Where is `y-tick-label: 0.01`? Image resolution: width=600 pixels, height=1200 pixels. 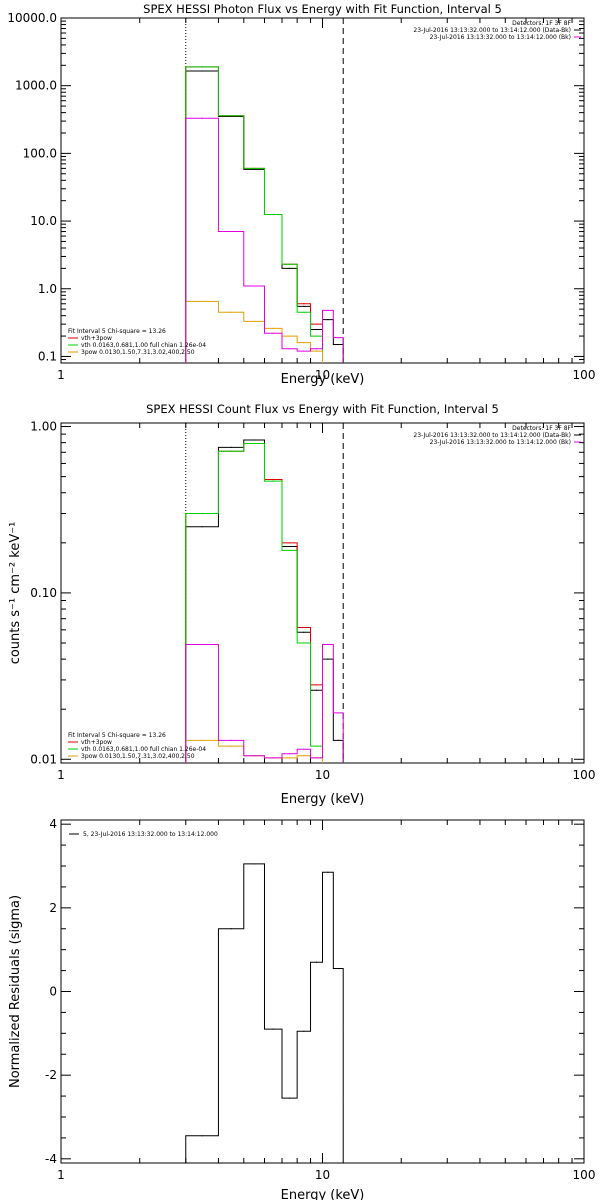
y-tick-label: 0.01 is located at coordinates (43, 759).